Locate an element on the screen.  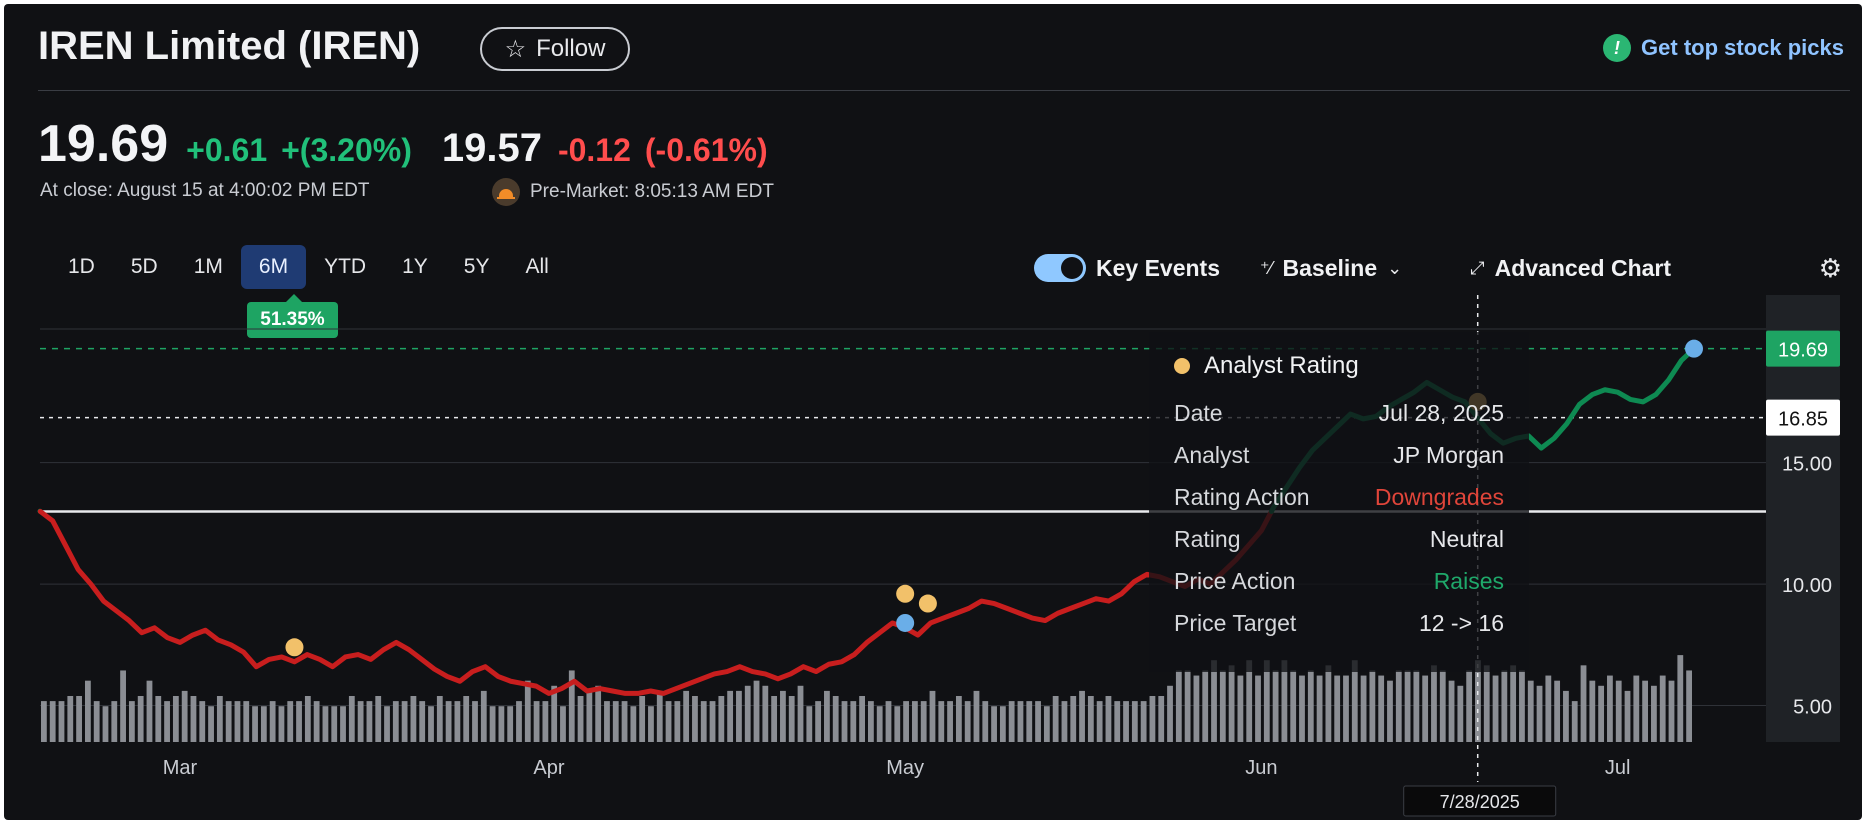
range-1y: 1Y is located at coordinates (415, 266).